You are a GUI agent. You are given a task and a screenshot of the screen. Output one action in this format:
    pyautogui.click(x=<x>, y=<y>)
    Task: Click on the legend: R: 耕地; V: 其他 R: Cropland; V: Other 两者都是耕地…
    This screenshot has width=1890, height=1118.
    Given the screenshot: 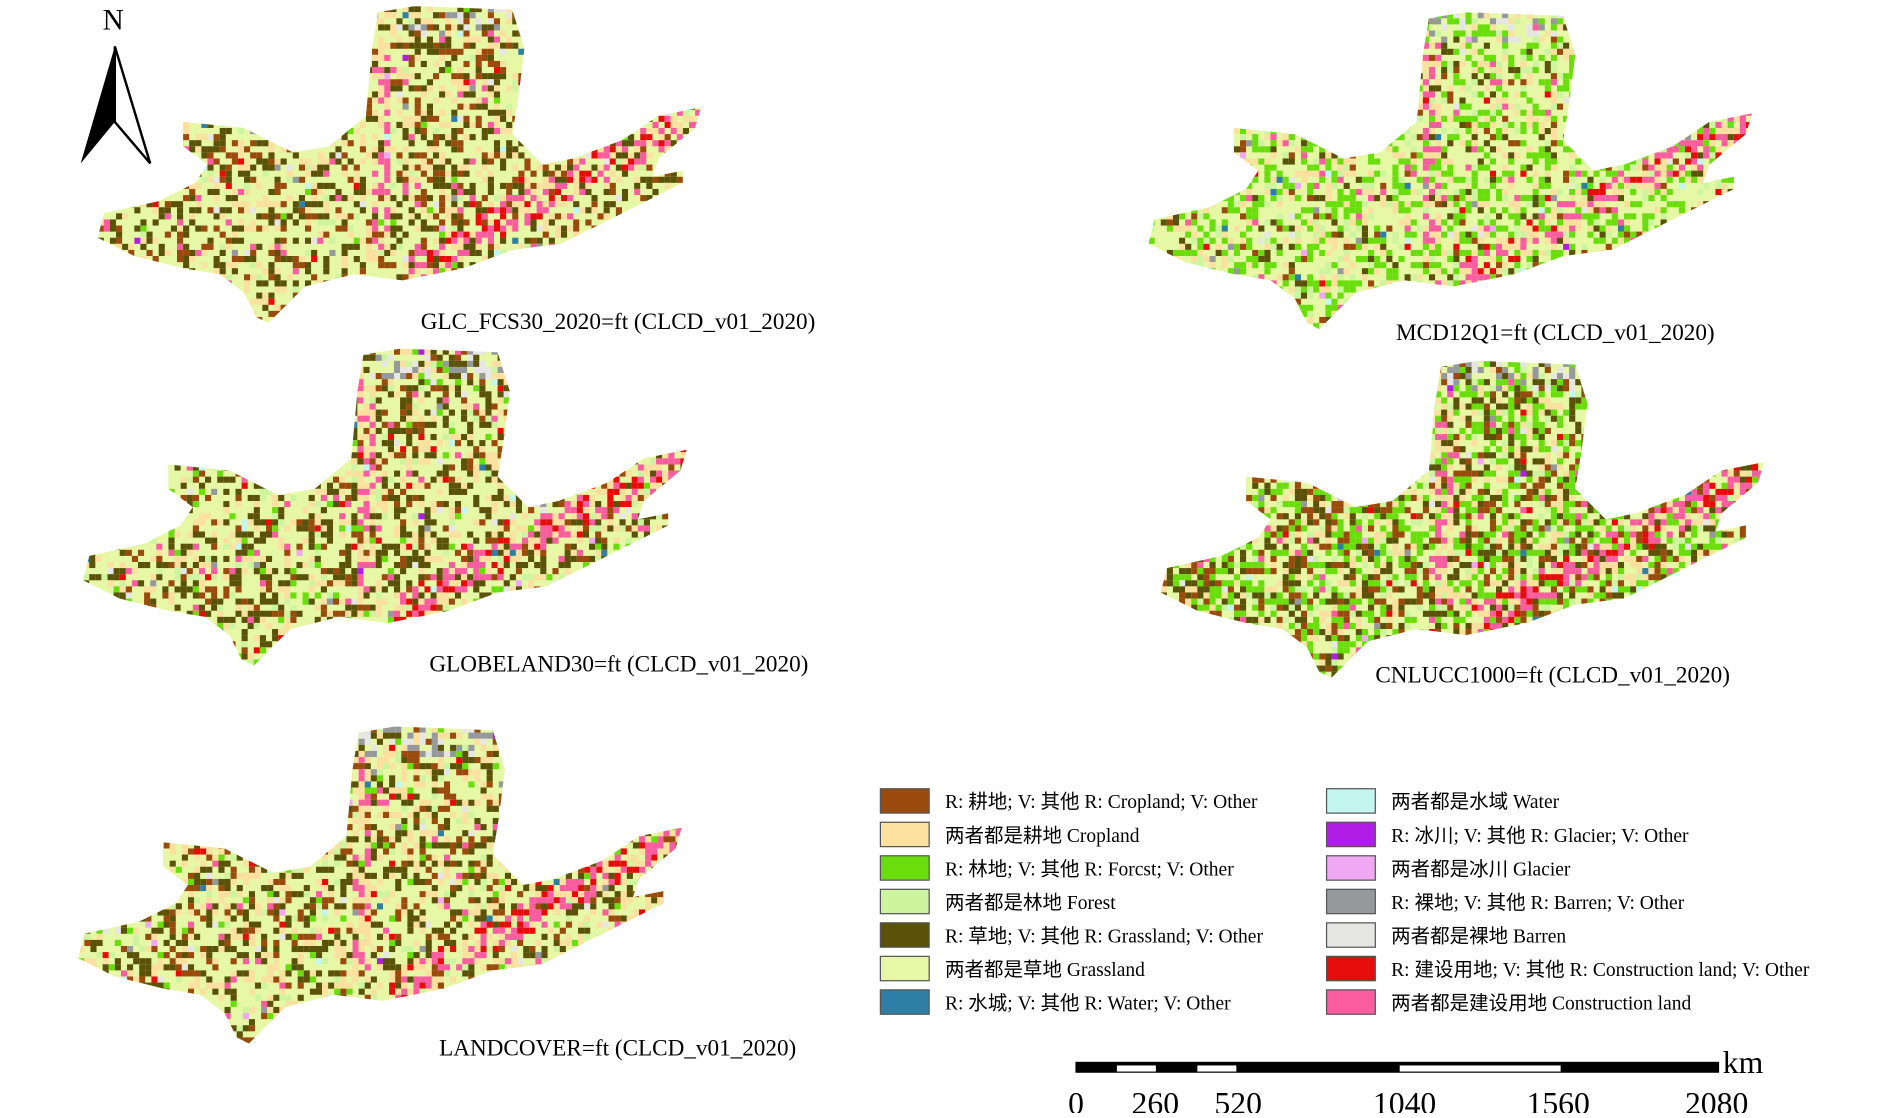 What is the action you would take?
    pyautogui.click(x=1344, y=901)
    